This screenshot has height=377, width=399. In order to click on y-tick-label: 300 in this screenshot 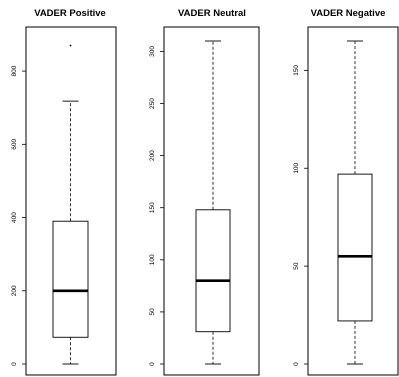, I will do `click(152, 51)`.